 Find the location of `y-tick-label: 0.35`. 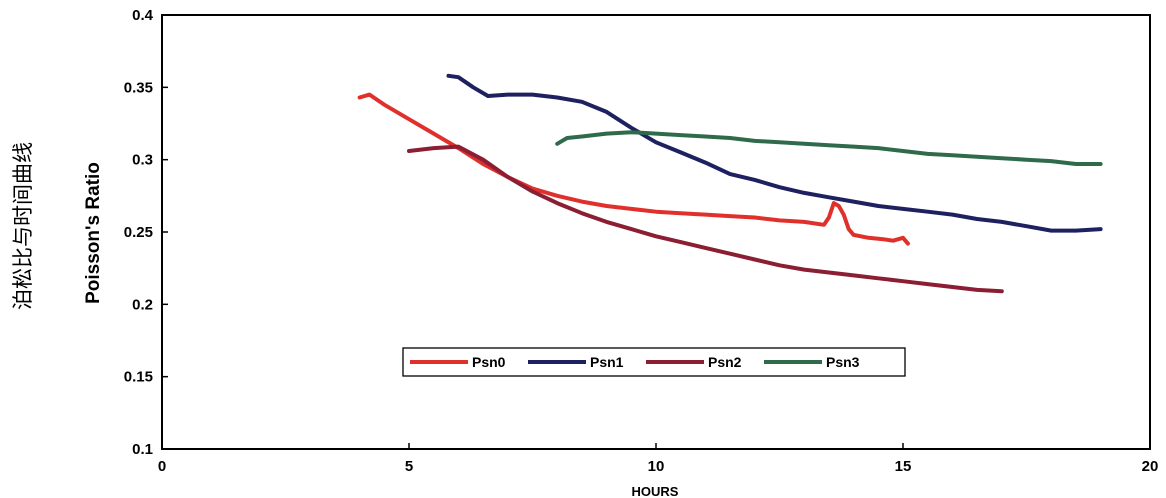

y-tick-label: 0.35 is located at coordinates (138, 87).